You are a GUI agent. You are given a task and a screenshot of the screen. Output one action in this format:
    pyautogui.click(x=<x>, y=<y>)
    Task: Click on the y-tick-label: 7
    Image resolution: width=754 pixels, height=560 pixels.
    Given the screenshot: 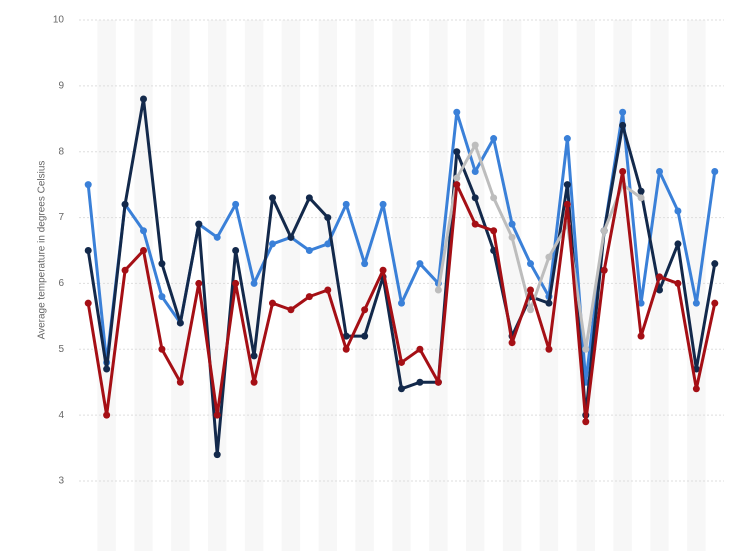 What is the action you would take?
    pyautogui.click(x=61, y=217)
    